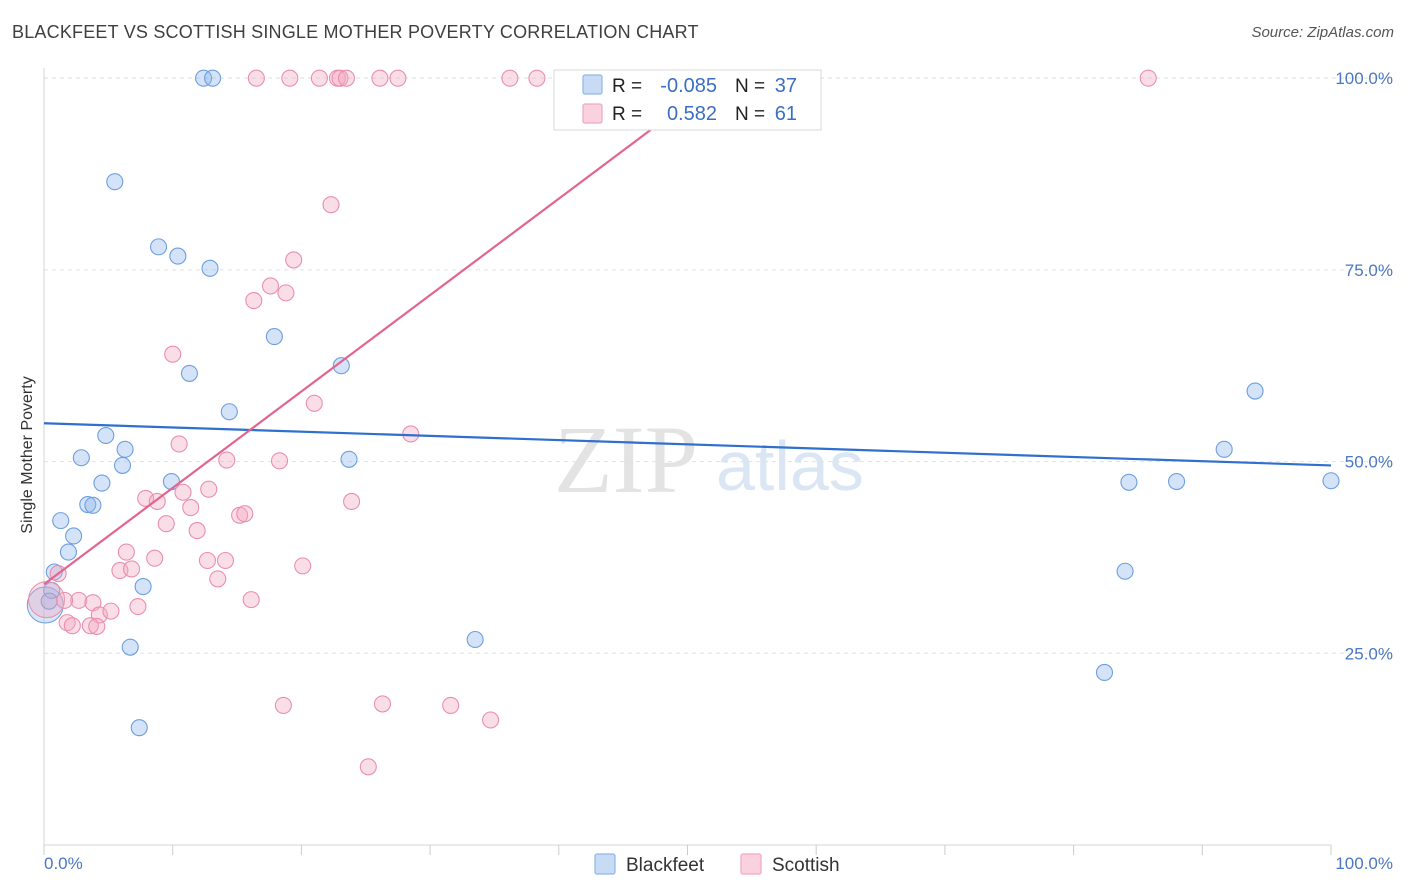 The height and width of the screenshot is (892, 1406). What do you see at coordinates (1369, 270) in the screenshot?
I see `y-tick-label-75: 75.0%` at bounding box center [1369, 270].